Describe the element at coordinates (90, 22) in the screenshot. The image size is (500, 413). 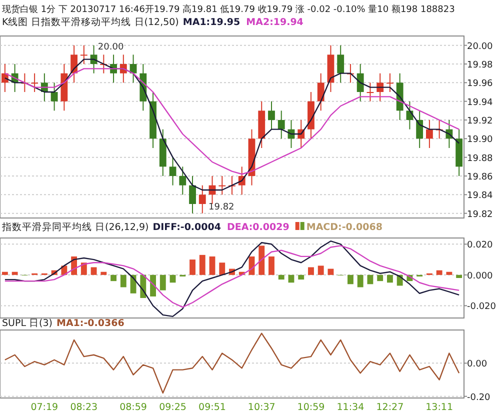
I see `chart-subtitle: K线图 日指数平滑移动平均线 日(12,50)` at that location.